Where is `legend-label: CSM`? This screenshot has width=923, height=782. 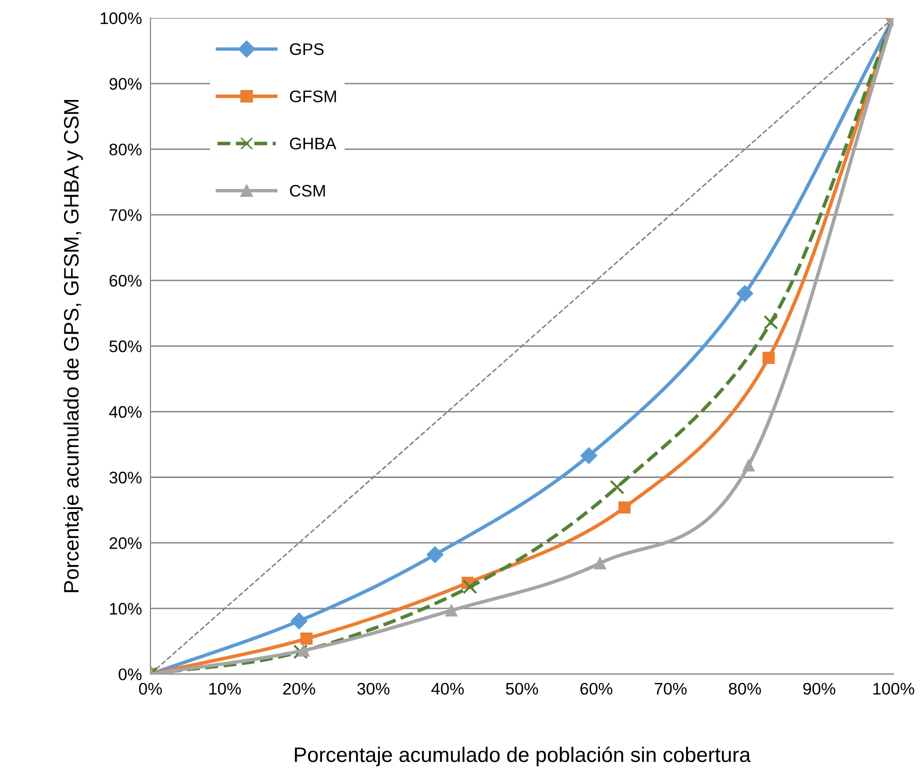 legend-label: CSM is located at coordinates (307, 190).